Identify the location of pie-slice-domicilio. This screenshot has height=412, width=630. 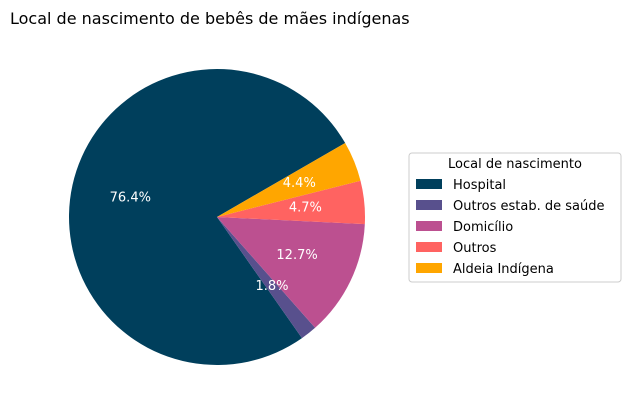
(291, 272).